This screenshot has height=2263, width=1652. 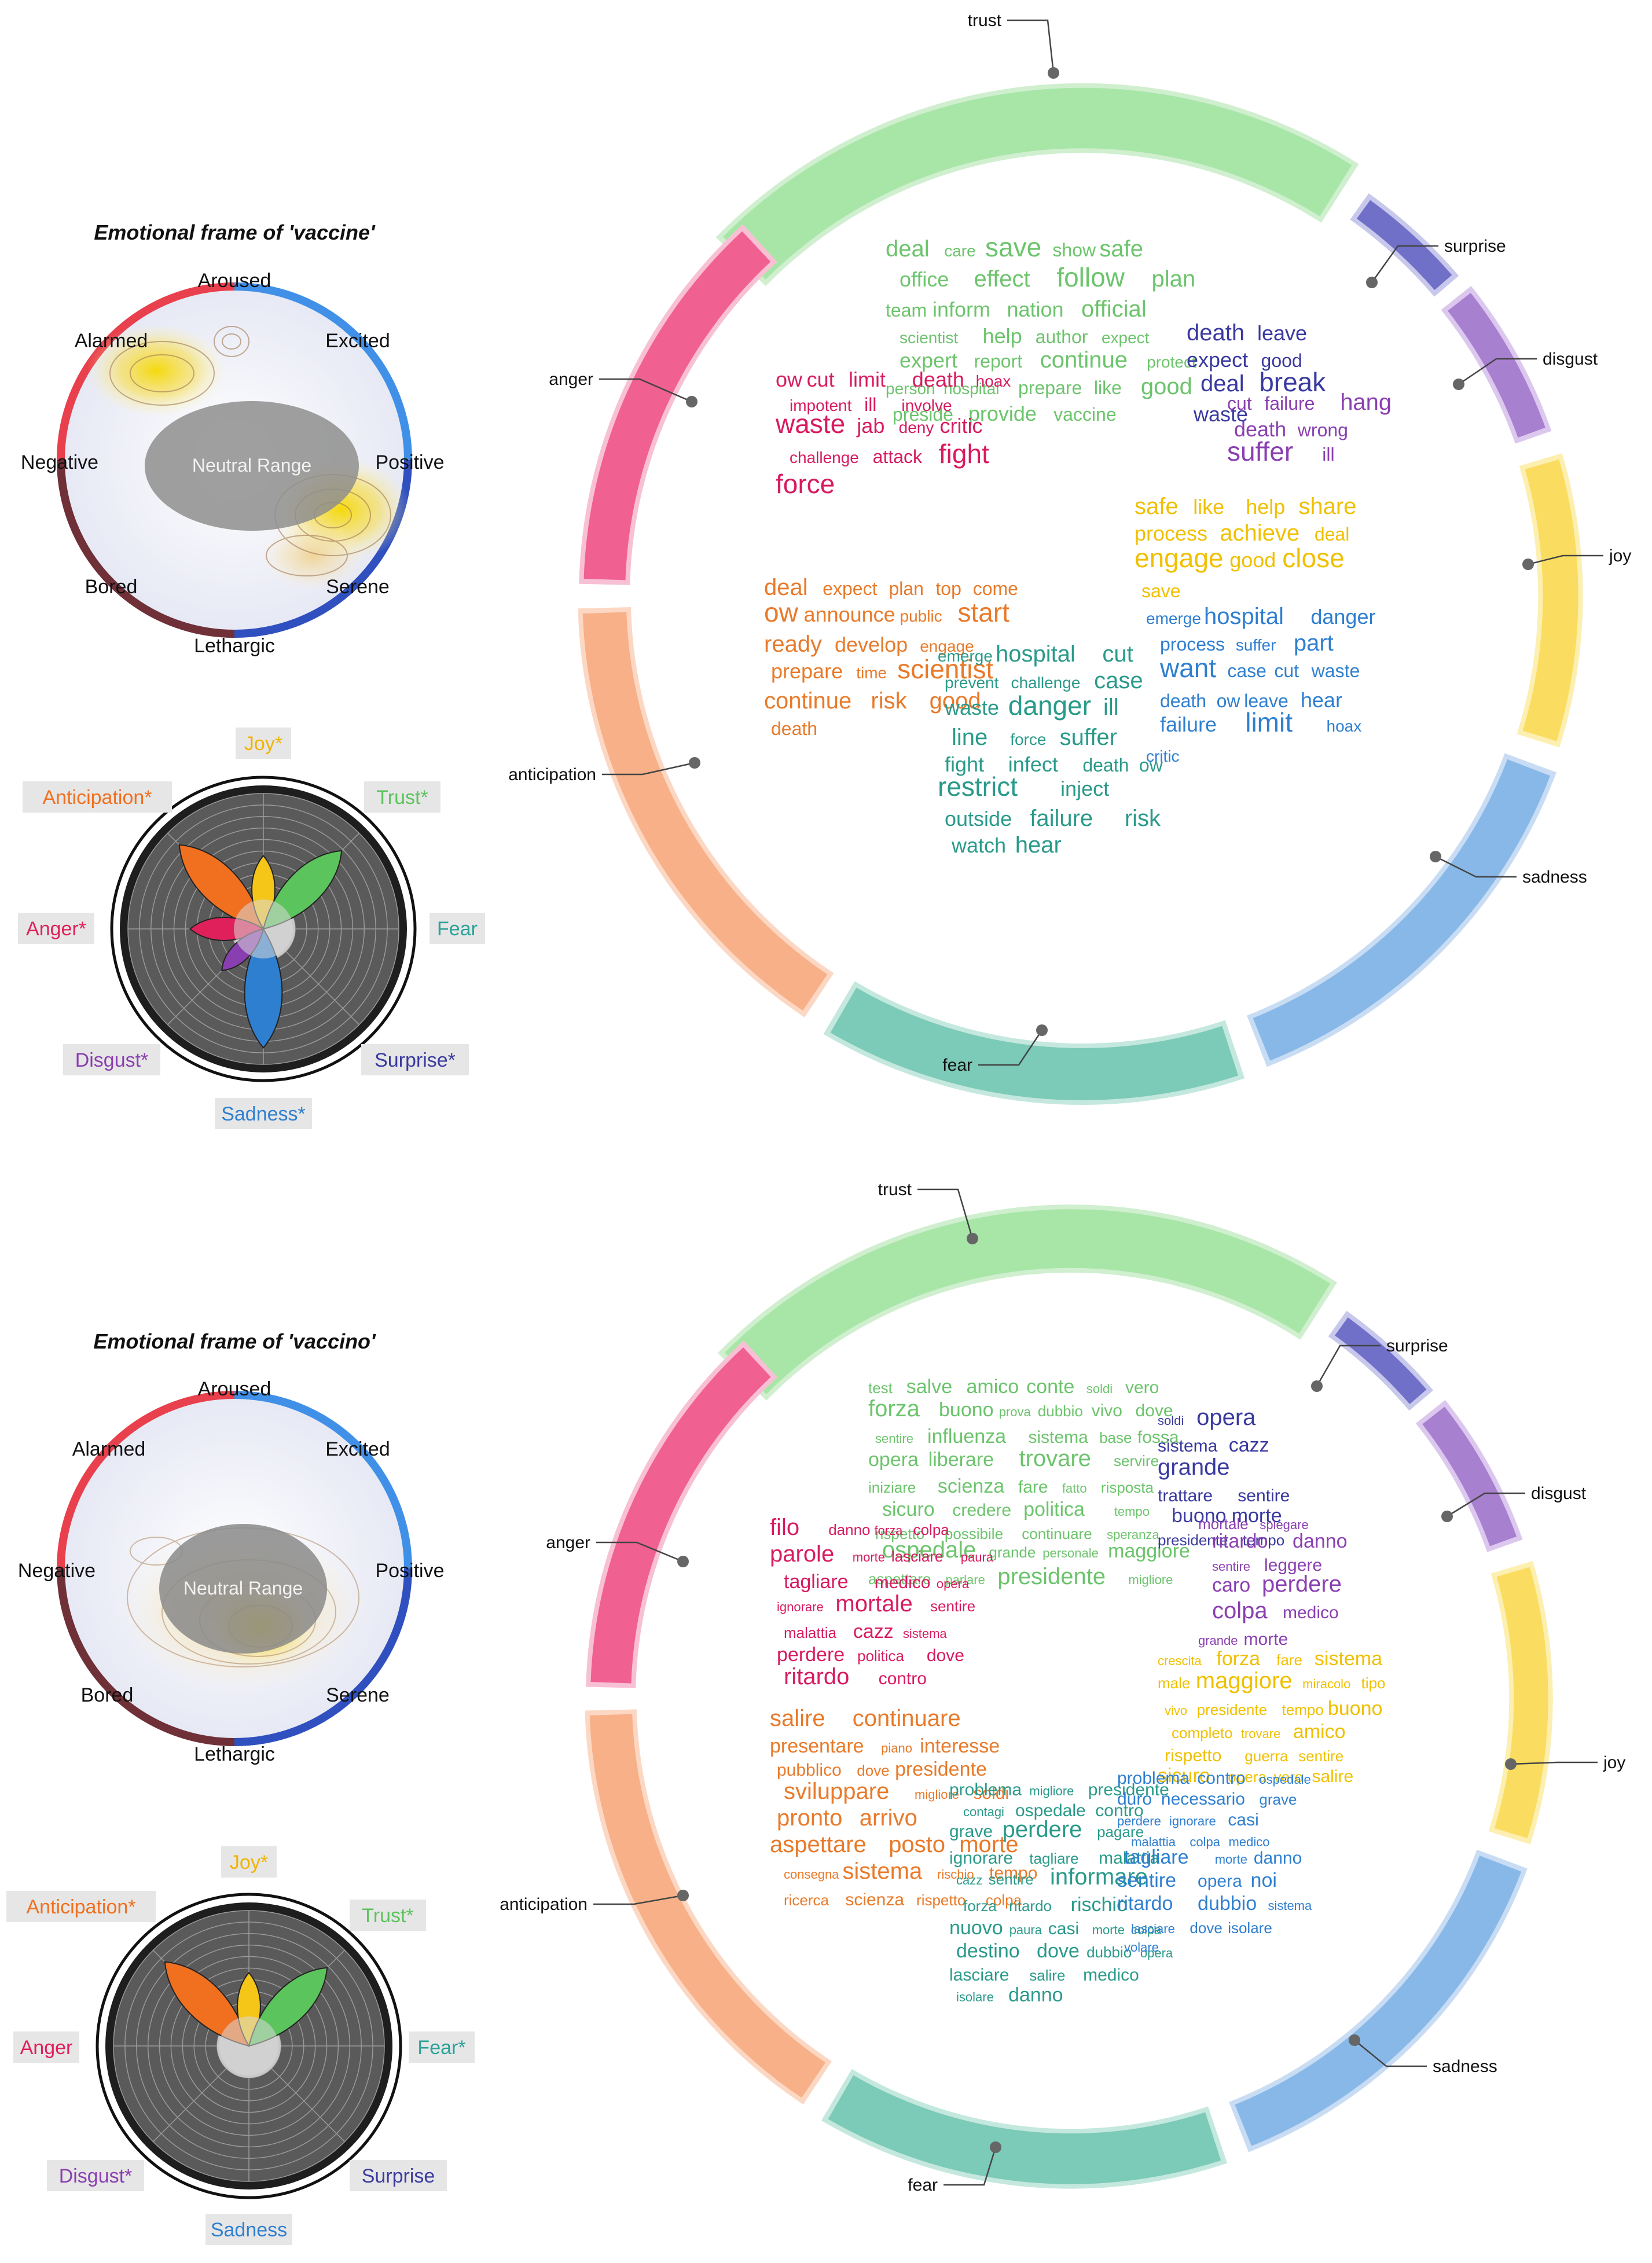 I want to click on word: malattia, so click(x=1129, y=1858).